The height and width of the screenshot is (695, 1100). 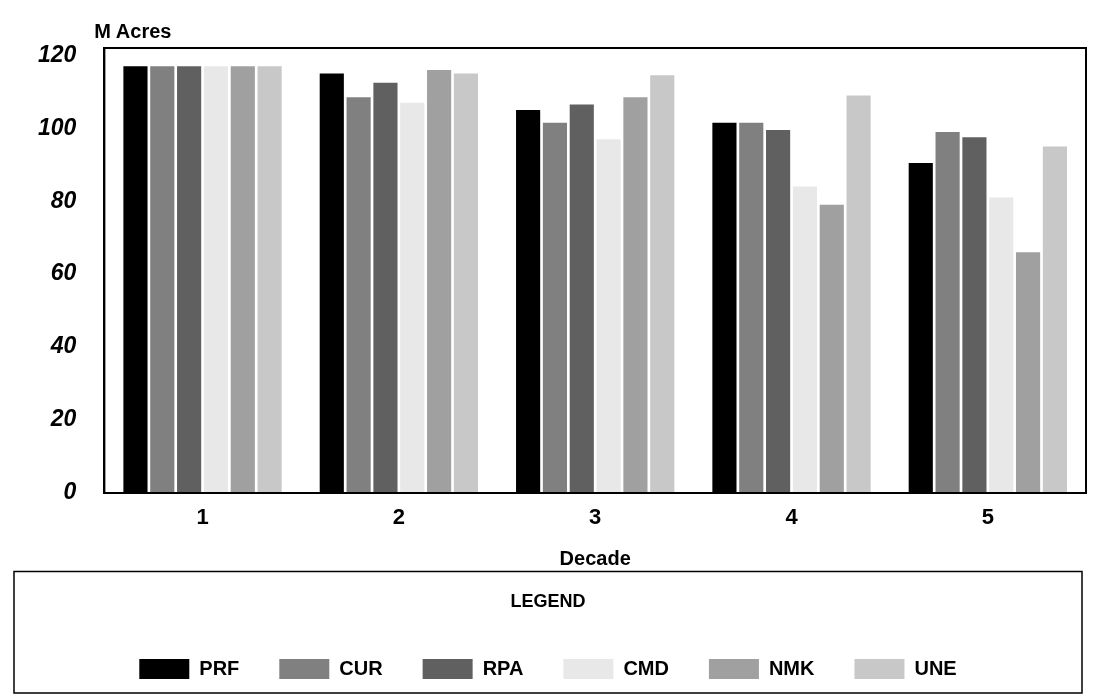 What do you see at coordinates (219, 667) in the screenshot?
I see `legend-label: PRF` at bounding box center [219, 667].